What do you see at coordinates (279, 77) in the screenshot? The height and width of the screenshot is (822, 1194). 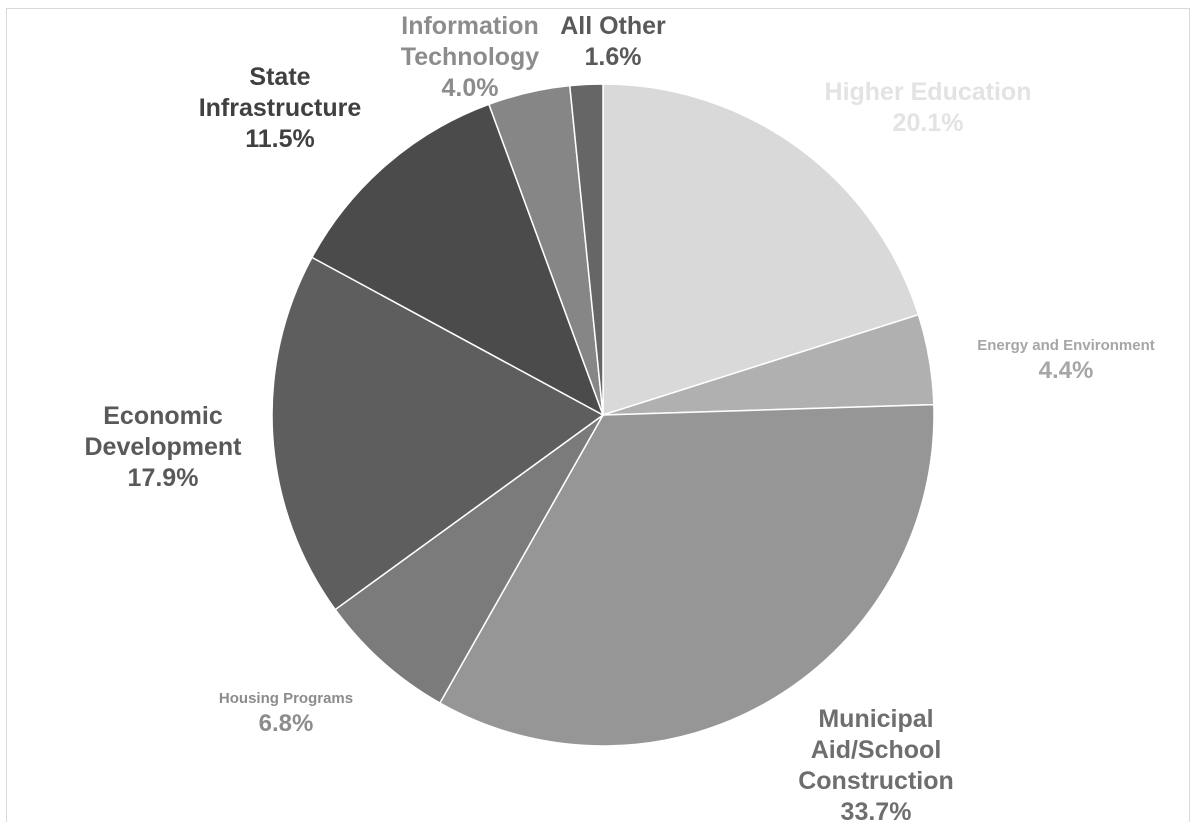 I see `slice-category-label: State` at bounding box center [279, 77].